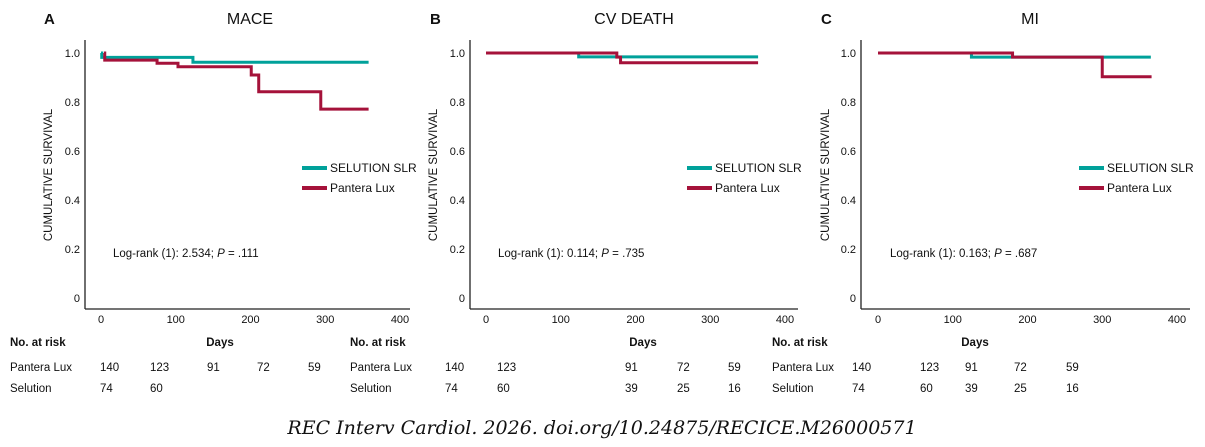 The width and height of the screenshot is (1205, 447). I want to click on chart-title: CV DEATH, so click(634, 19).